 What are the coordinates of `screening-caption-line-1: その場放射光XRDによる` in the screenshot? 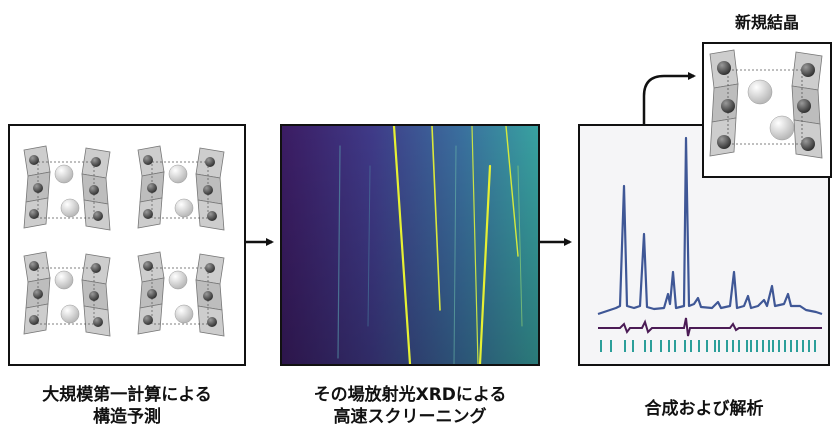 It's located at (410, 395).